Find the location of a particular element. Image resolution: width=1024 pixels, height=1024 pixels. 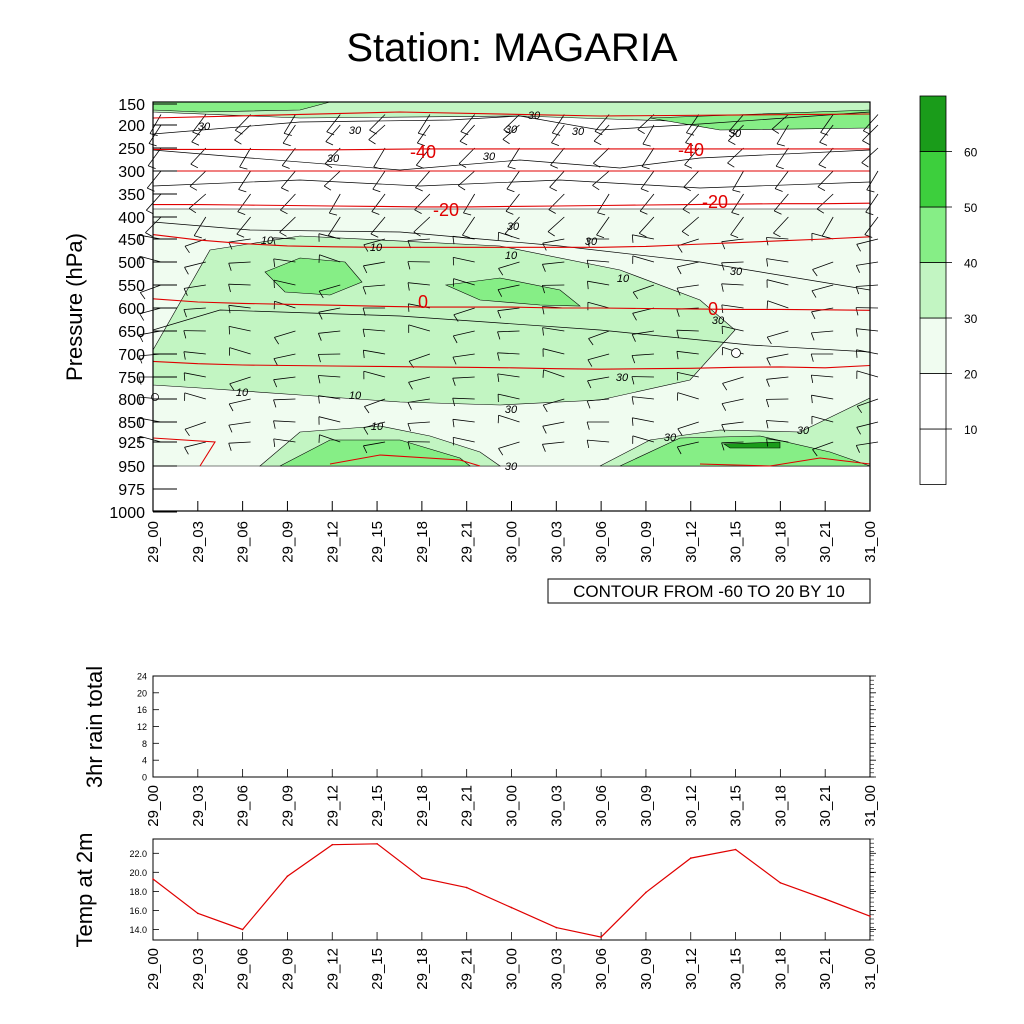

time-tick-label: 31_00 is located at coordinates (870, 542).